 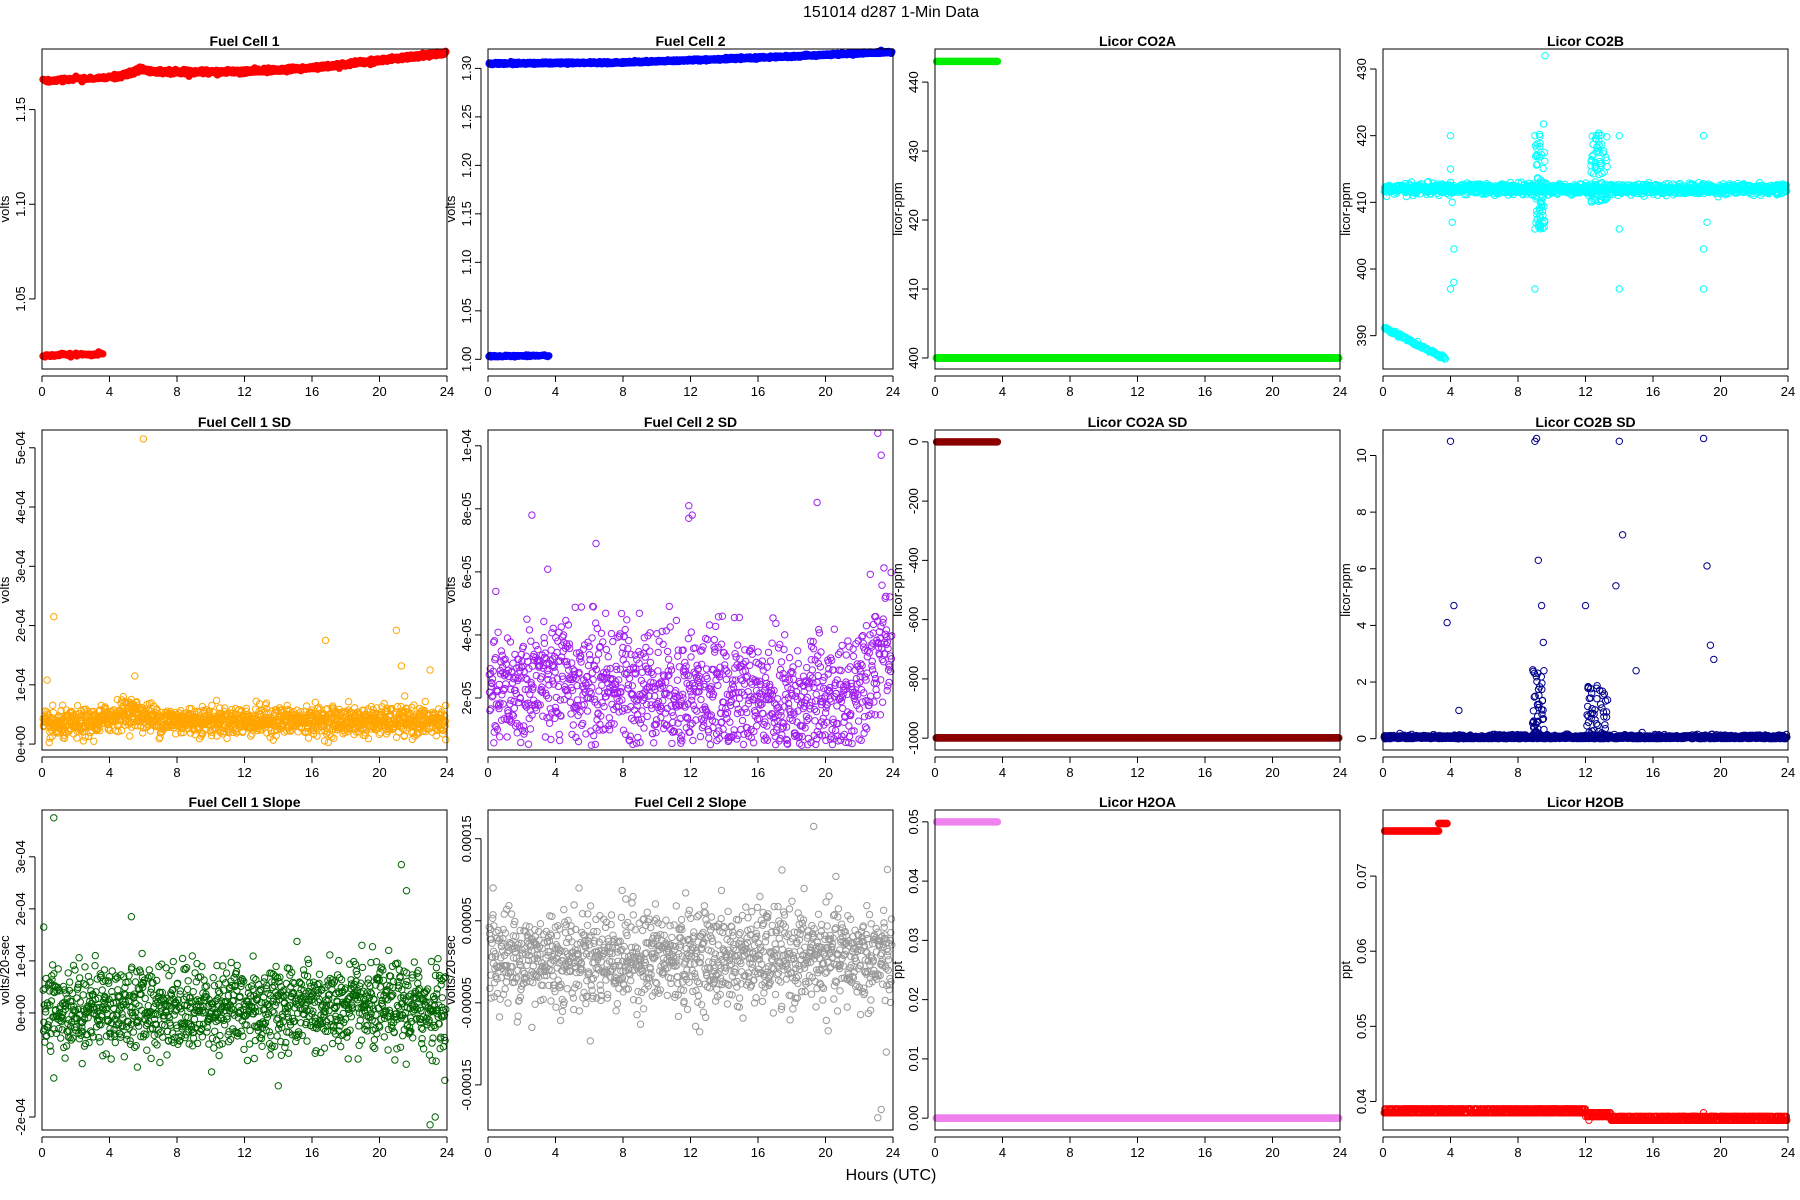 What do you see at coordinates (913, 220) in the screenshot?
I see `y-tick-label: 420` at bounding box center [913, 220].